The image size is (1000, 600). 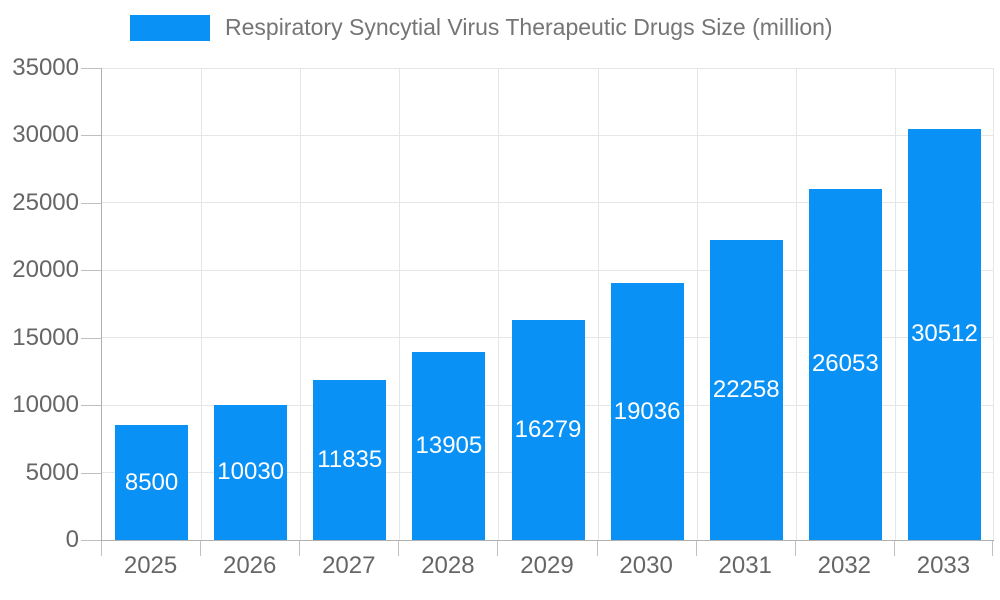 What do you see at coordinates (745, 565) in the screenshot?
I see `x-axis-tick-label: 2031` at bounding box center [745, 565].